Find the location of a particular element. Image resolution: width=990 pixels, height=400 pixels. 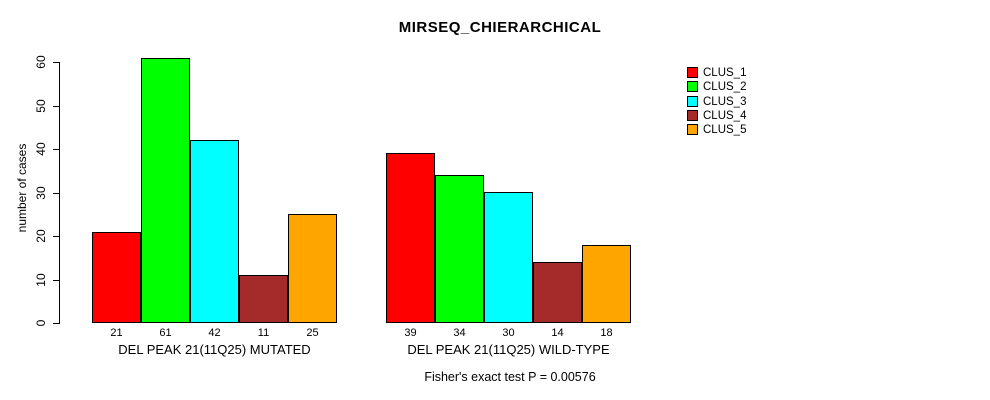

bar-value-label: 25 is located at coordinates (312, 333).